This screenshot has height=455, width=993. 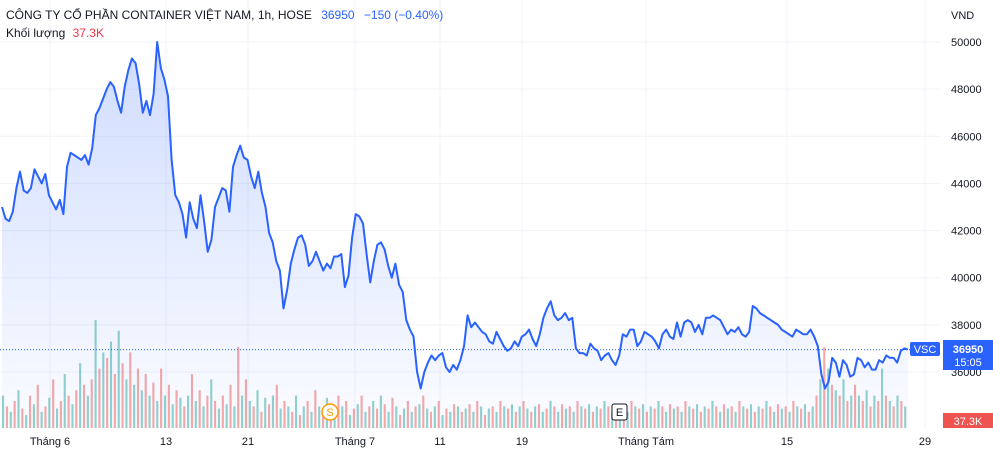 What do you see at coordinates (403, 15) in the screenshot?
I see `legend-change: −150 (−0.40%)` at bounding box center [403, 15].